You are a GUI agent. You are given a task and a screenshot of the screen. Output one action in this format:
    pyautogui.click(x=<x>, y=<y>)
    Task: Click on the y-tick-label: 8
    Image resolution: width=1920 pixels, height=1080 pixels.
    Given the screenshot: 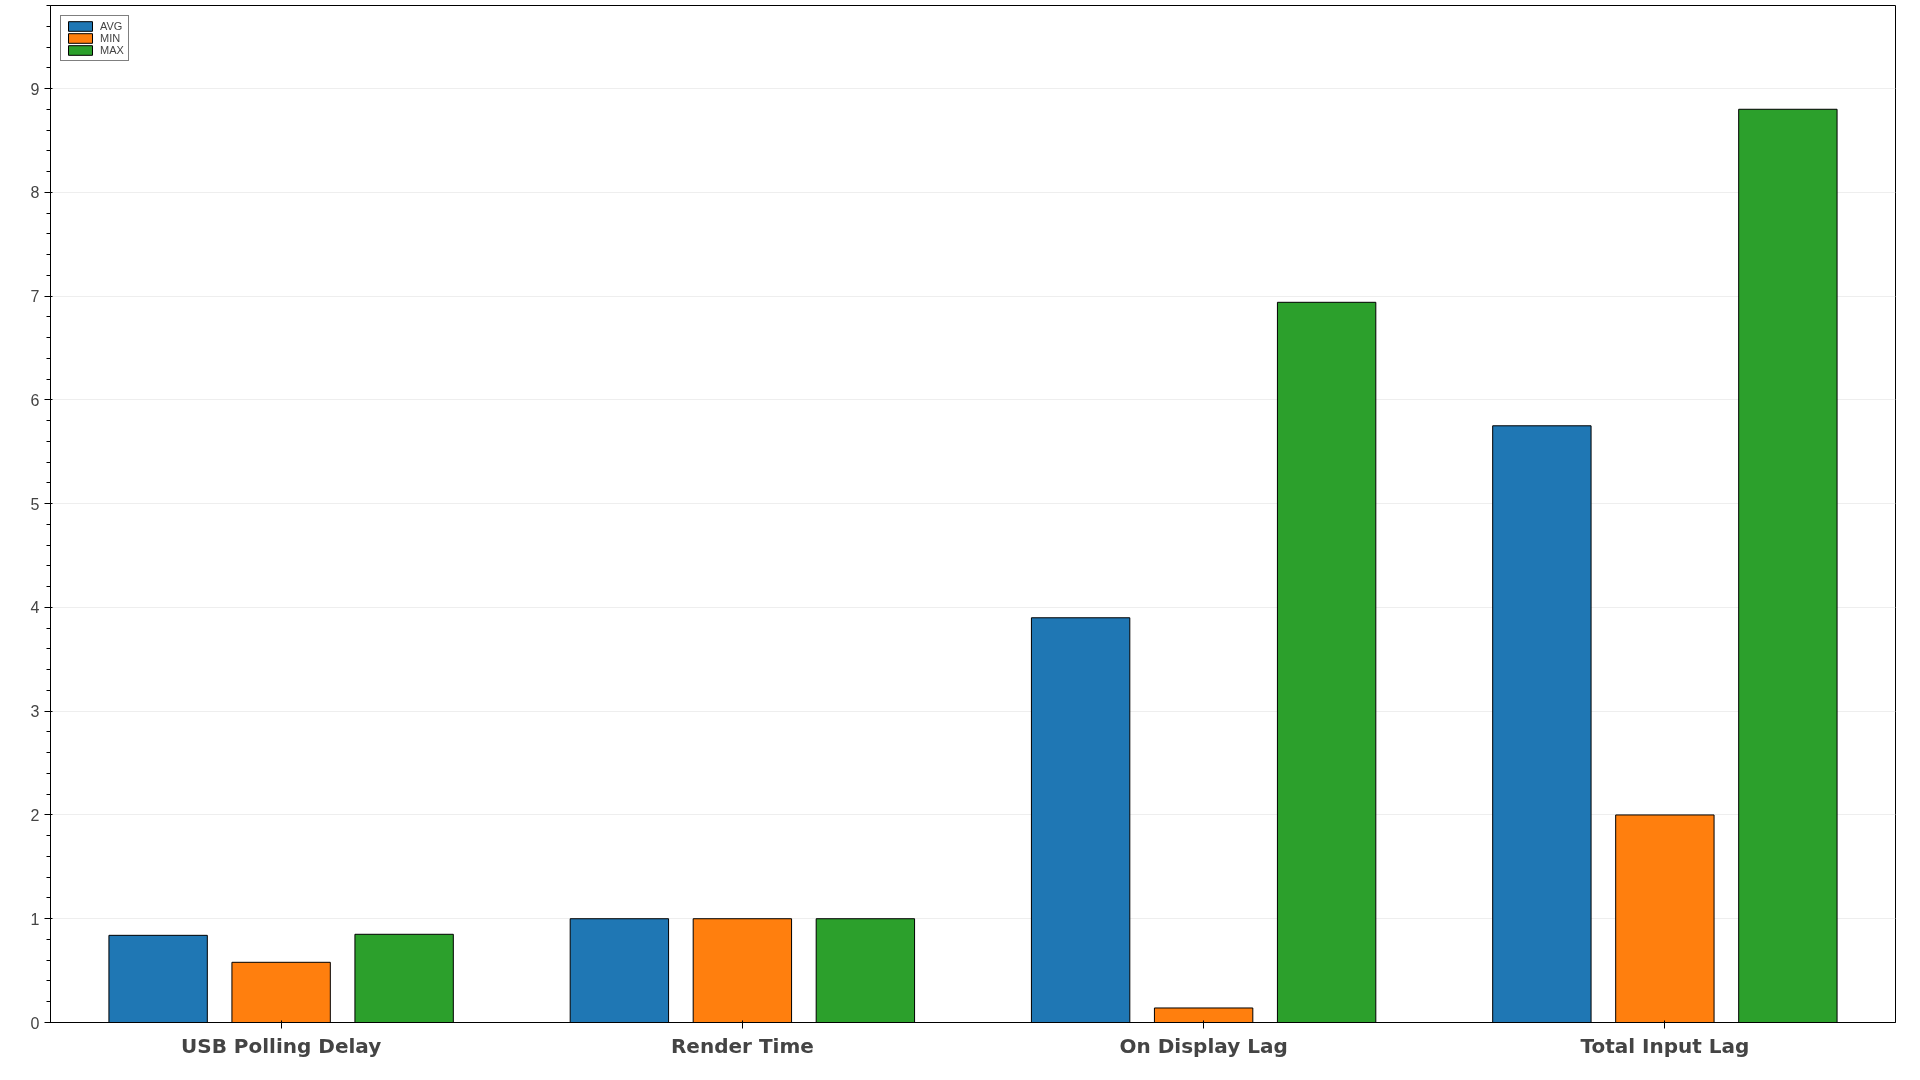 What is the action you would take?
    pyautogui.click(x=35, y=193)
    